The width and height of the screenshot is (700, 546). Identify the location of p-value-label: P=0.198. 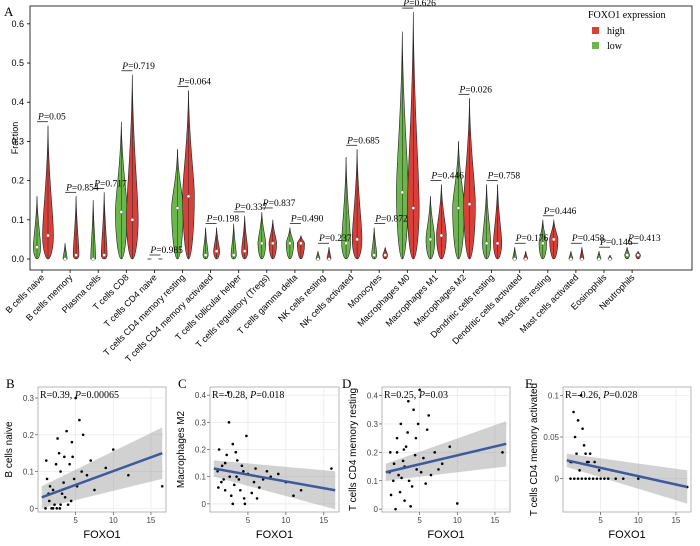
(223, 220).